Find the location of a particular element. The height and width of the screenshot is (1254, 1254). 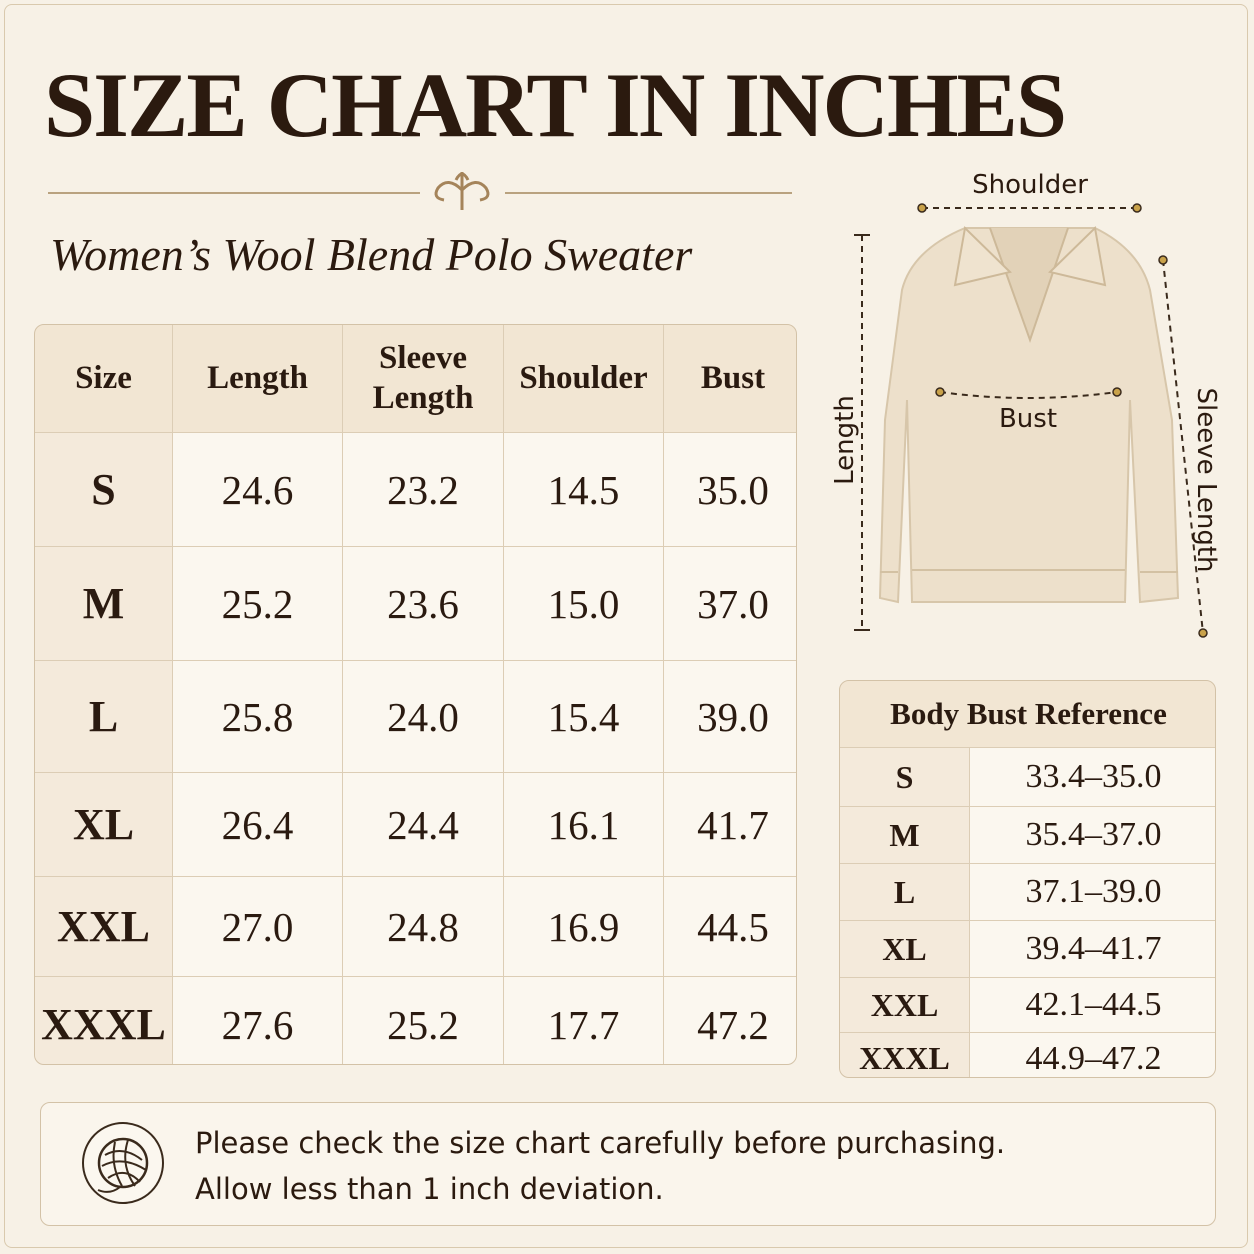

range-cell: 37.1–39.0 is located at coordinates (1092, 892).